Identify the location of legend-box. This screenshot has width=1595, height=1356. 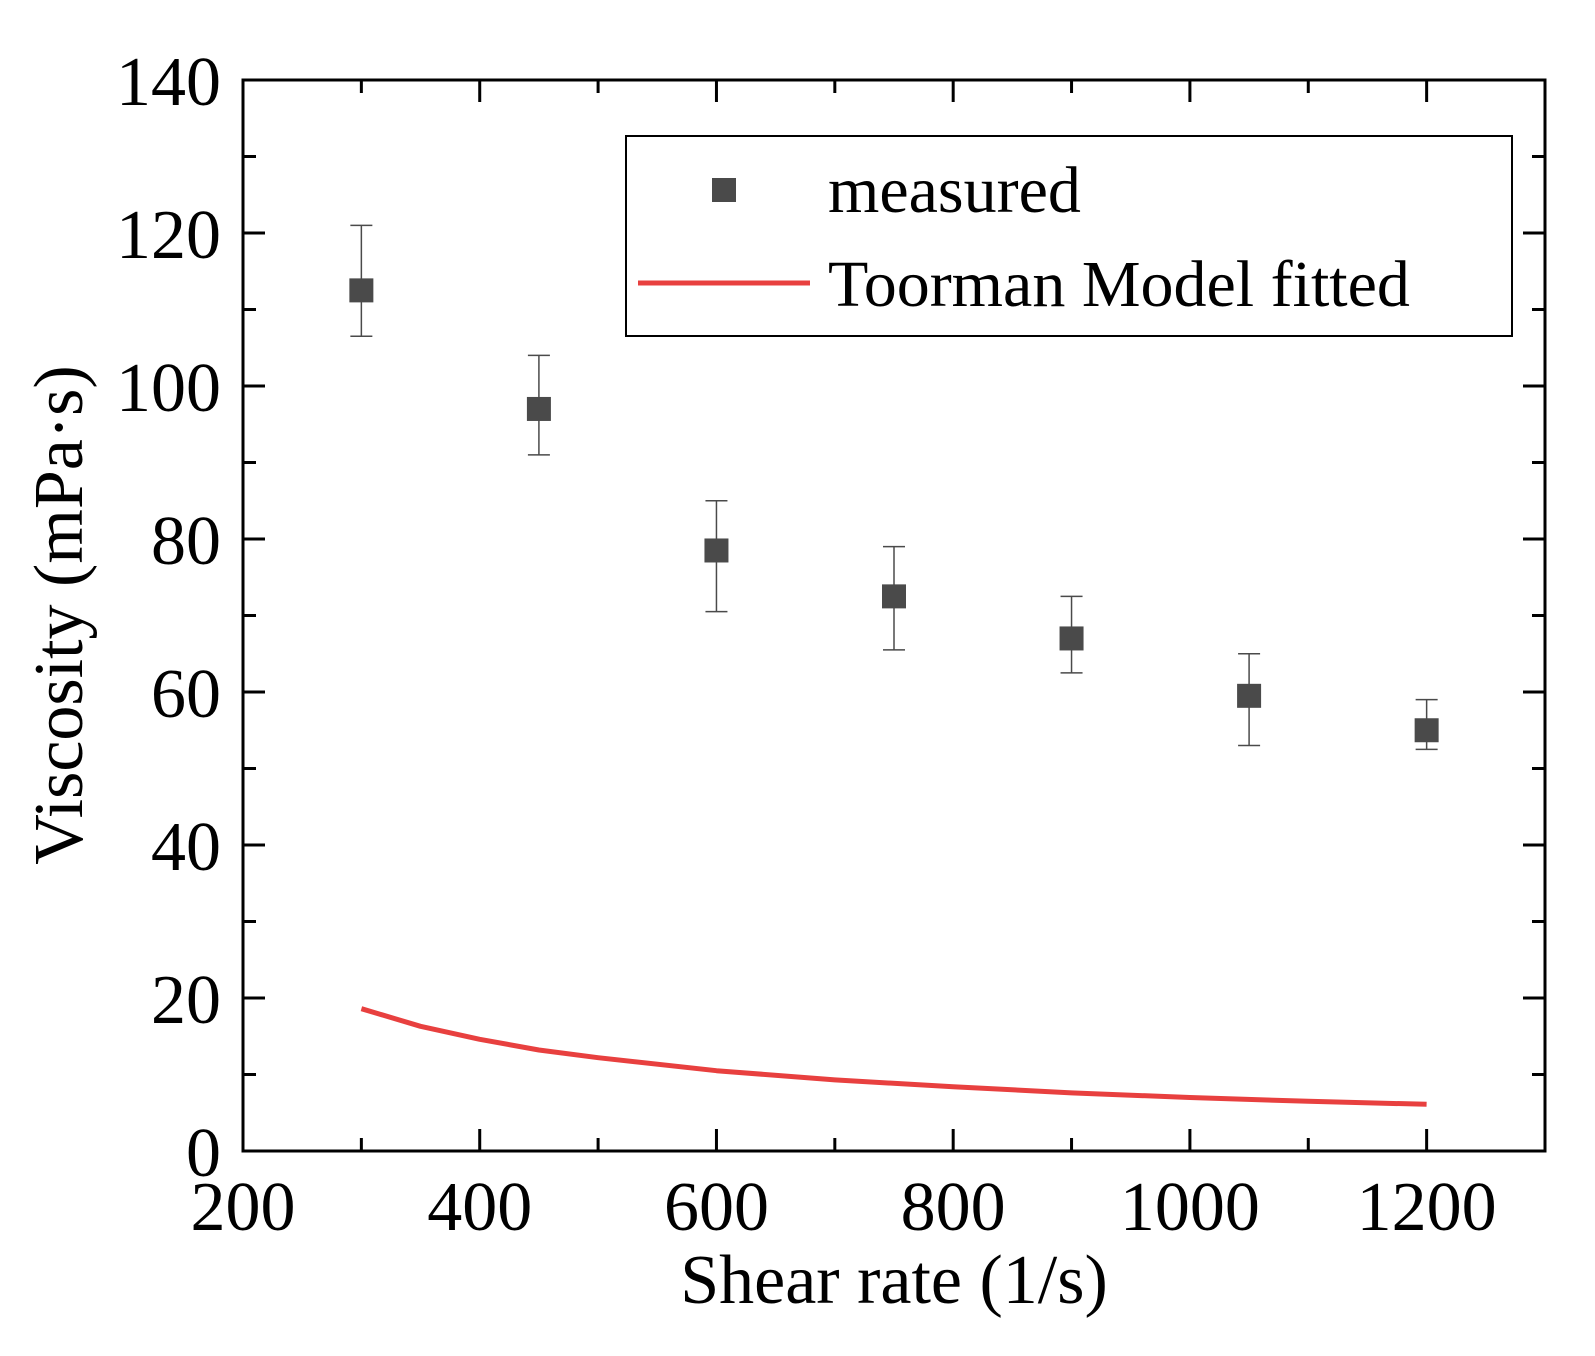
(1069, 236).